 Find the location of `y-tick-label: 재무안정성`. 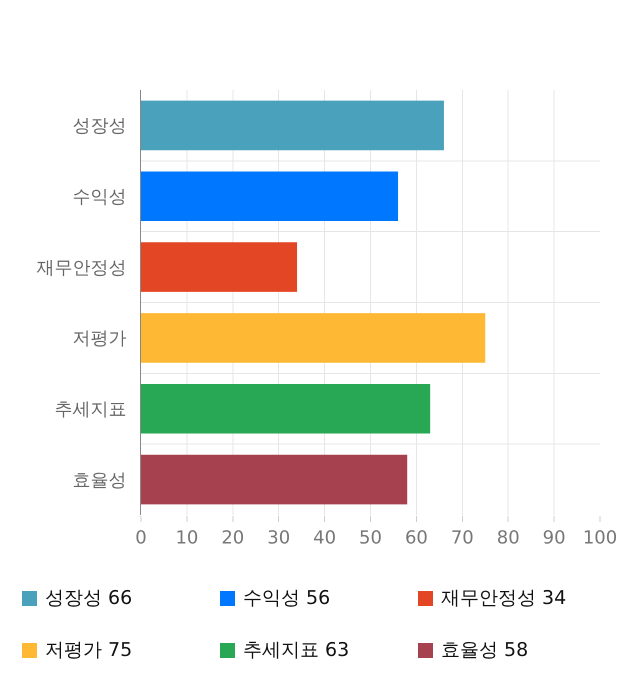

y-tick-label: 재무안정성 is located at coordinates (81, 267).